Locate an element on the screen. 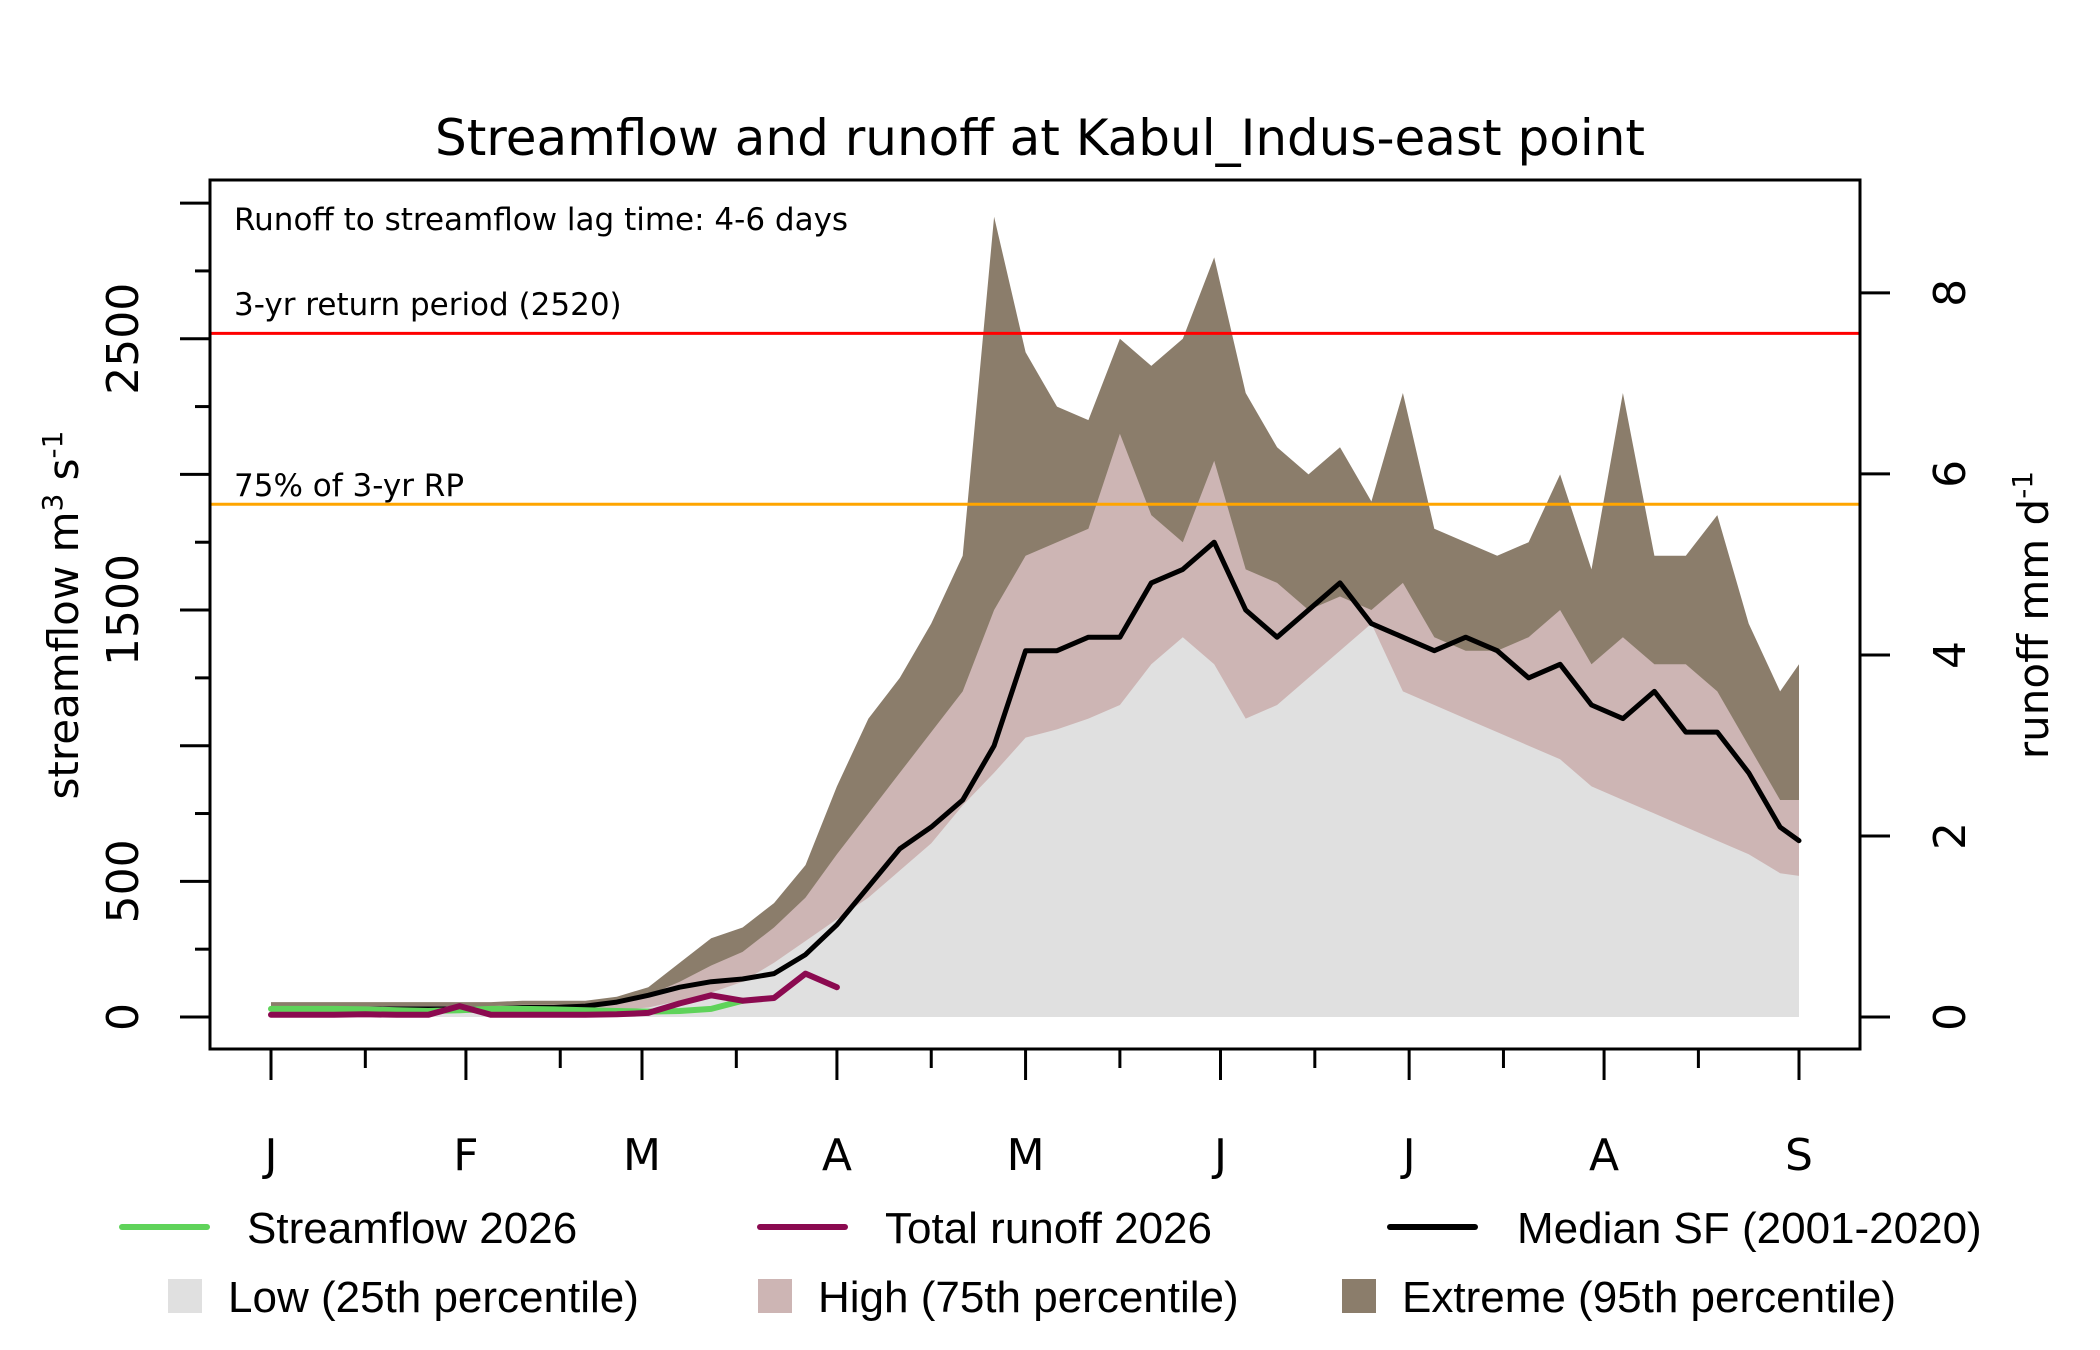  legend-item: Low (25th percentile) is located at coordinates (403, 1297).